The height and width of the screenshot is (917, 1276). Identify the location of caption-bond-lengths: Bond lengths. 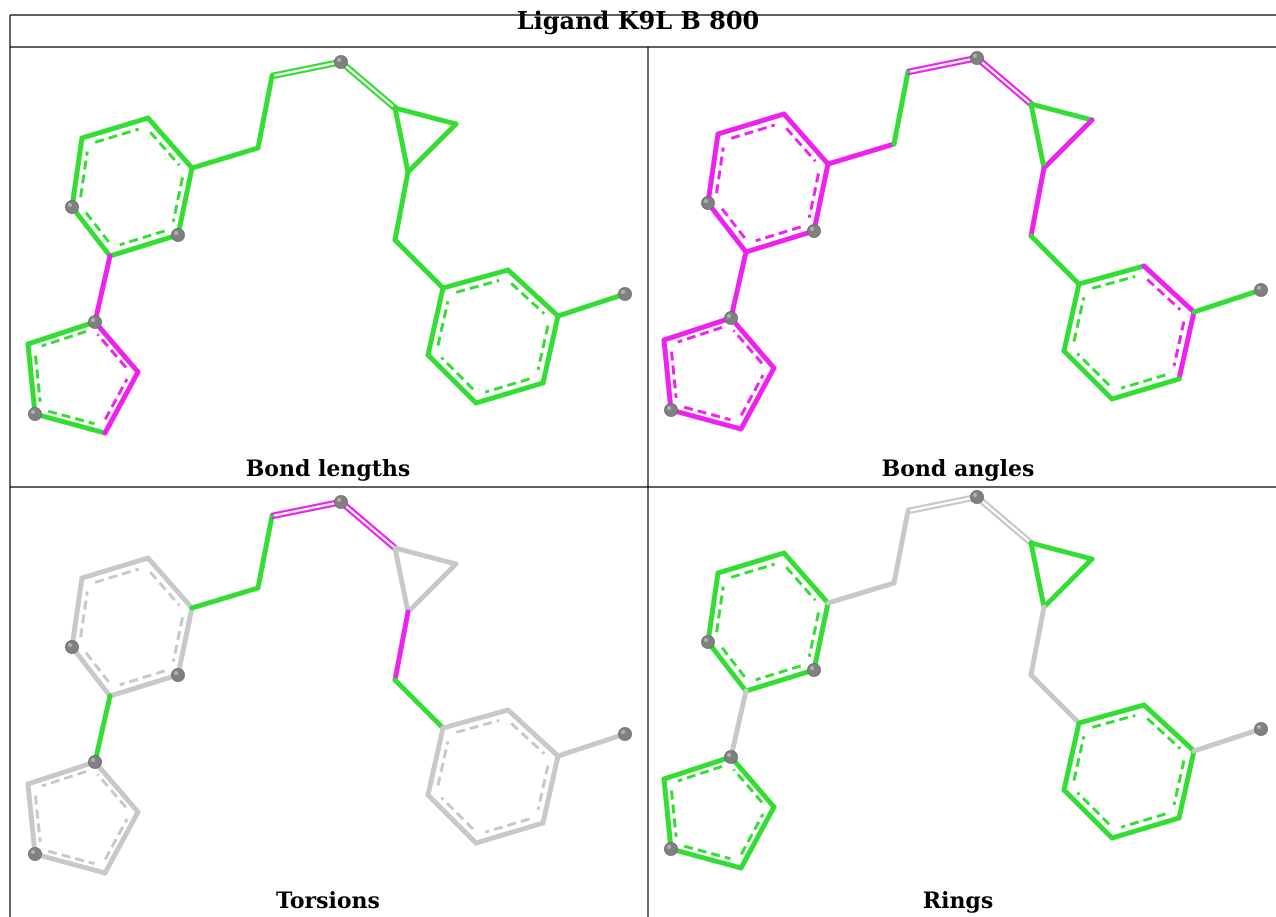
(328, 469).